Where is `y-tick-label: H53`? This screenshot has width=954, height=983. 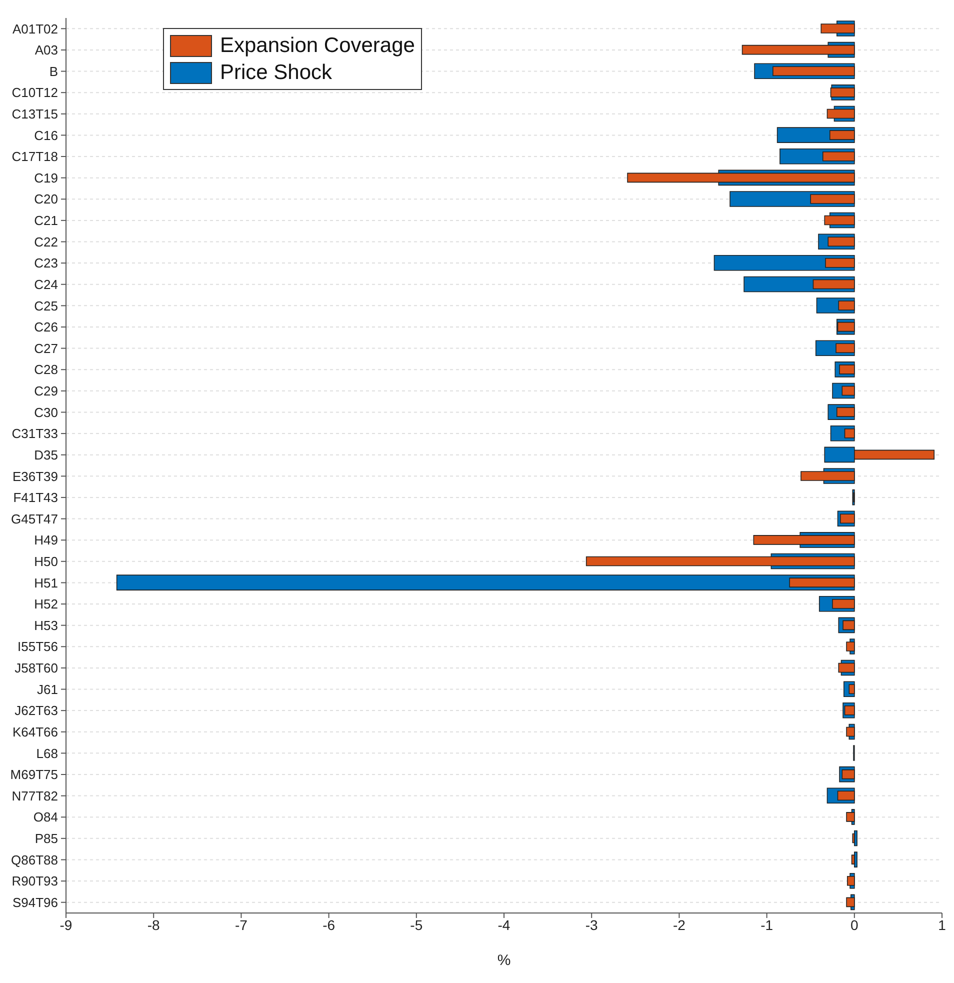 y-tick-label: H53 is located at coordinates (46, 625).